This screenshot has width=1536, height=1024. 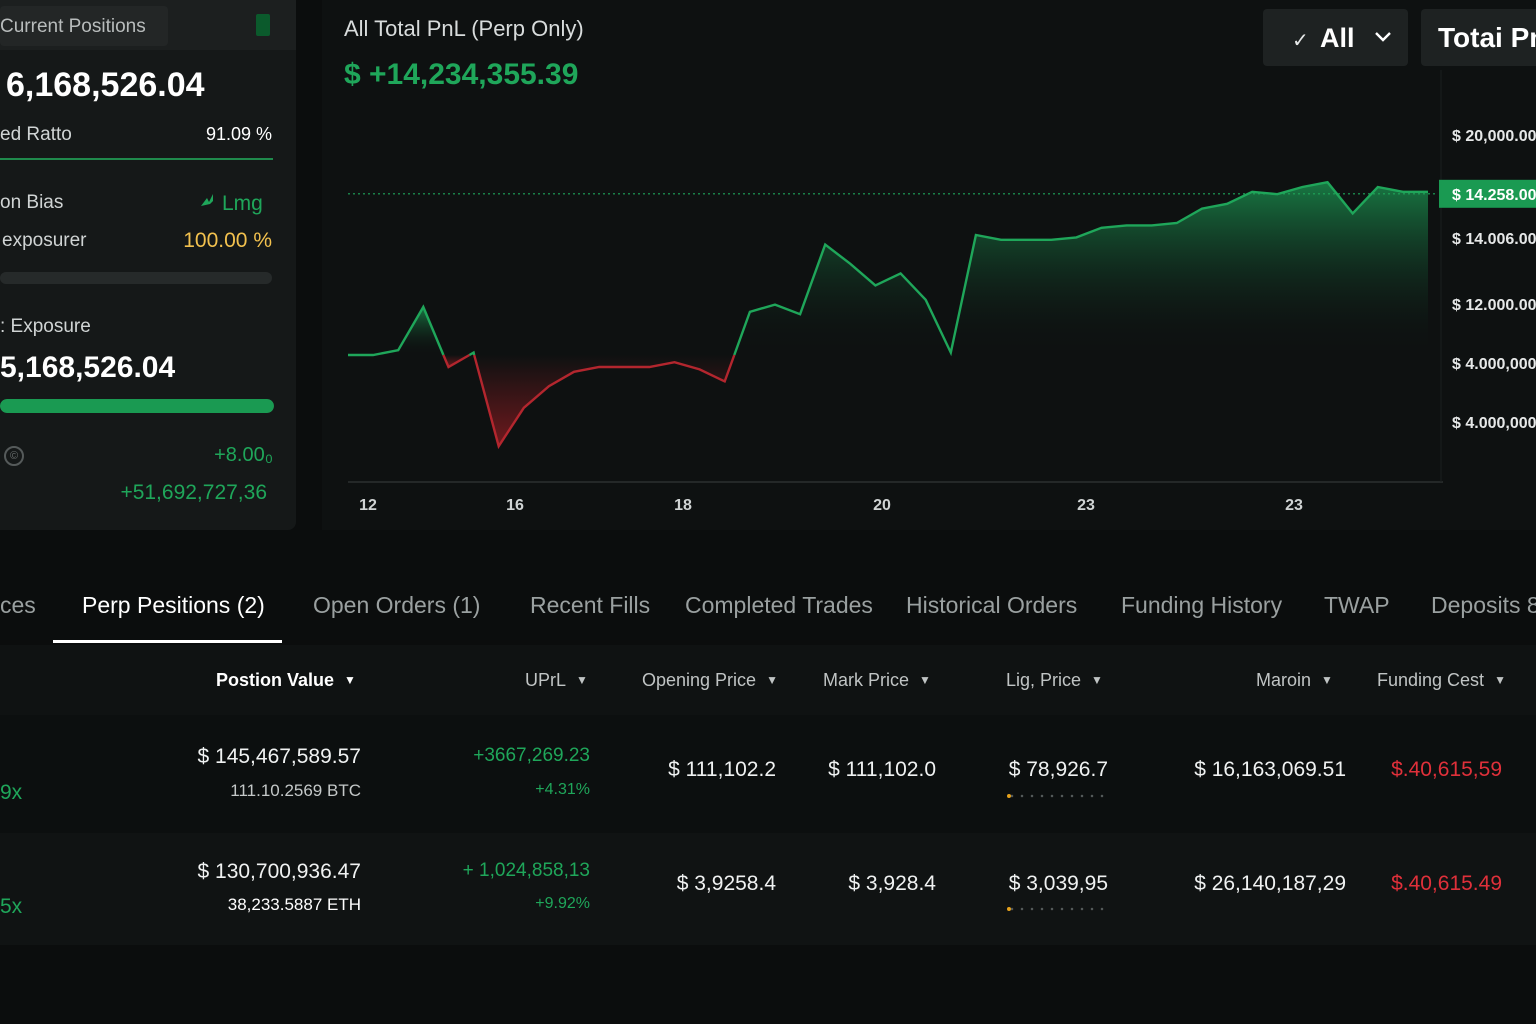 I want to click on position-value: $ 145,467,589.57, so click(x=279, y=756).